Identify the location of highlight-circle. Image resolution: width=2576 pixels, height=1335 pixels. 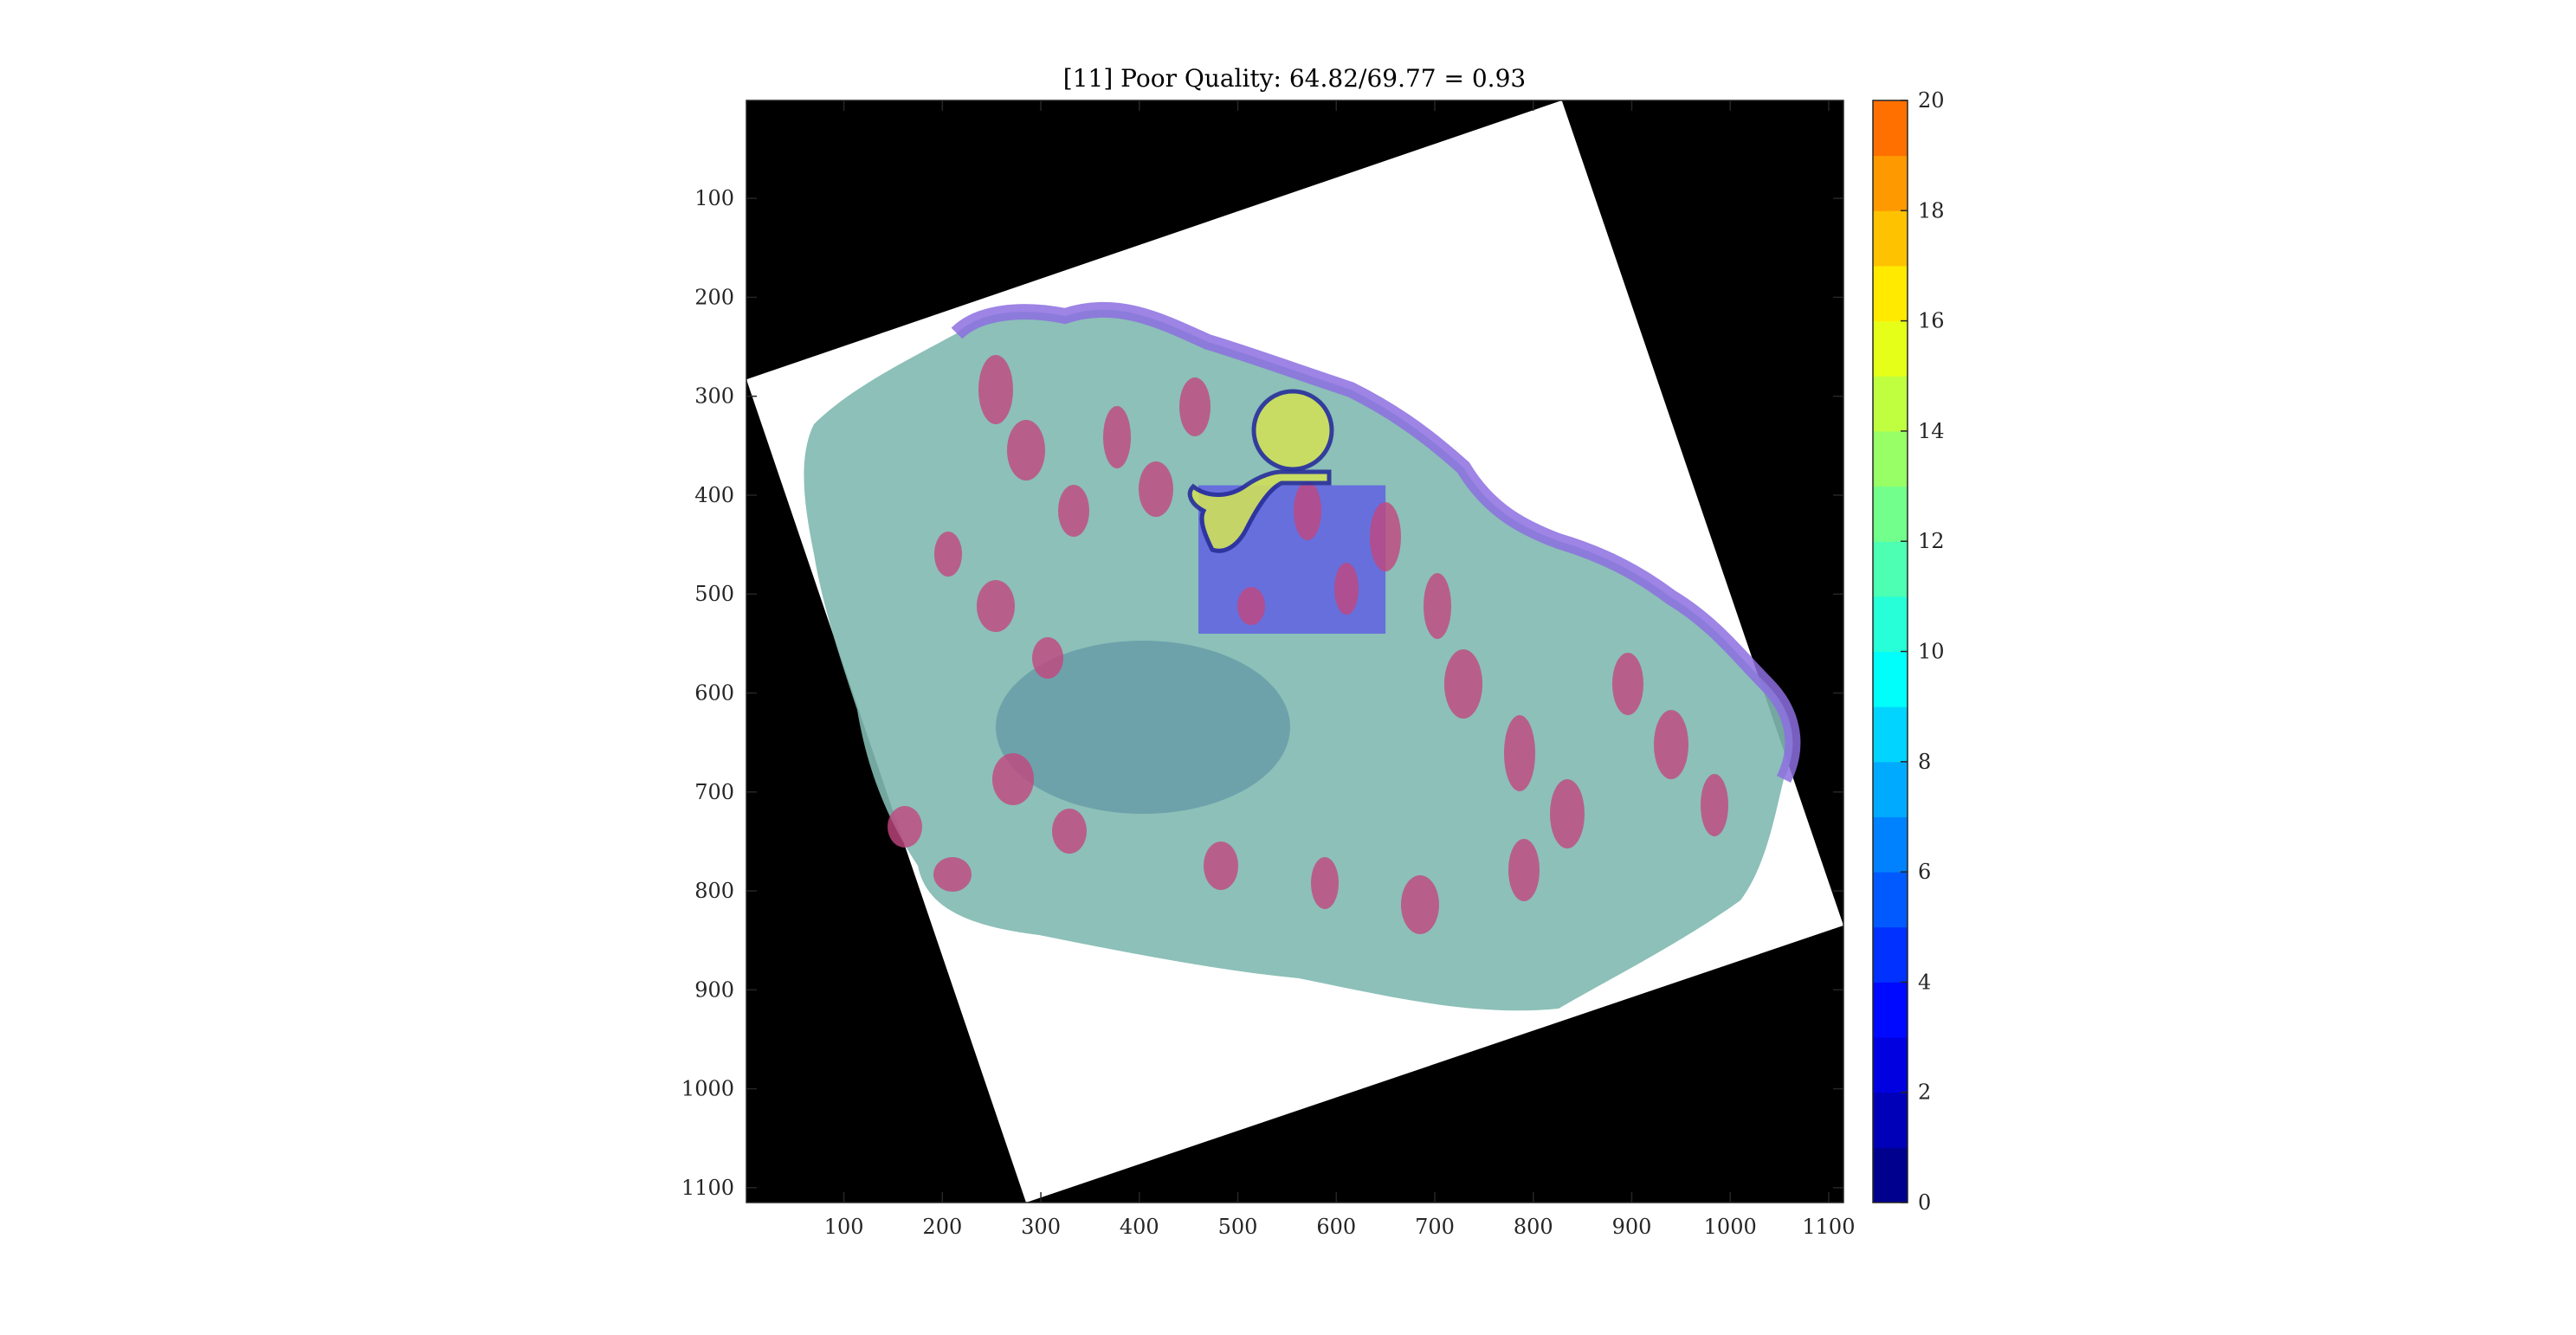
(1292, 431).